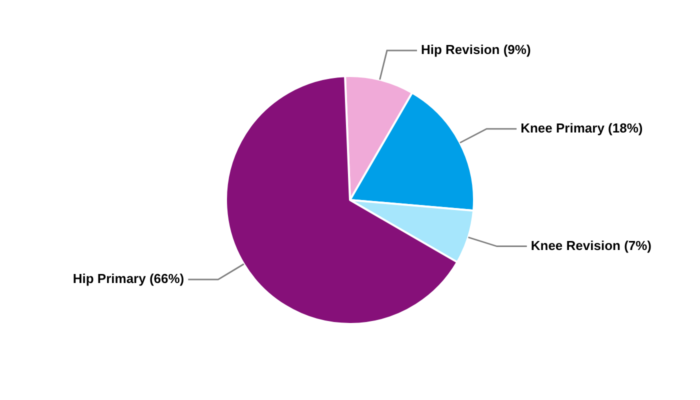 Image resolution: width=700 pixels, height=400 pixels. Describe the element at coordinates (581, 128) in the screenshot. I see `slice-label: Knee Primary (18%)` at that location.